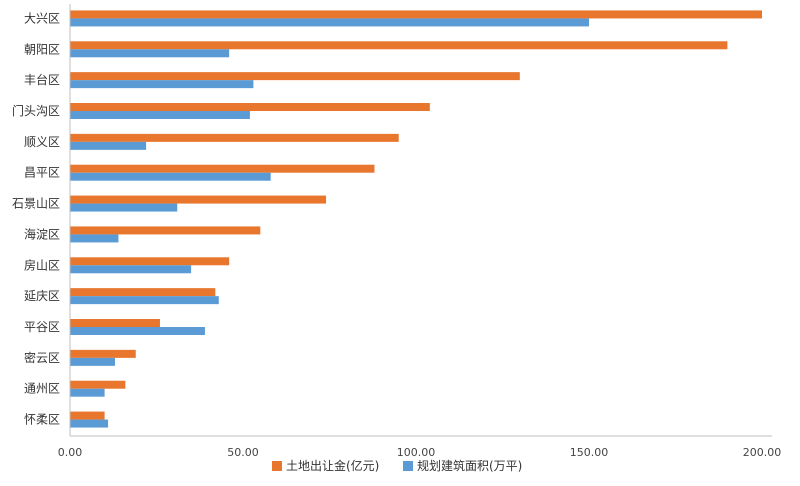  What do you see at coordinates (70, 452) in the screenshot?
I see `x-tick-label: 0.00` at bounding box center [70, 452].